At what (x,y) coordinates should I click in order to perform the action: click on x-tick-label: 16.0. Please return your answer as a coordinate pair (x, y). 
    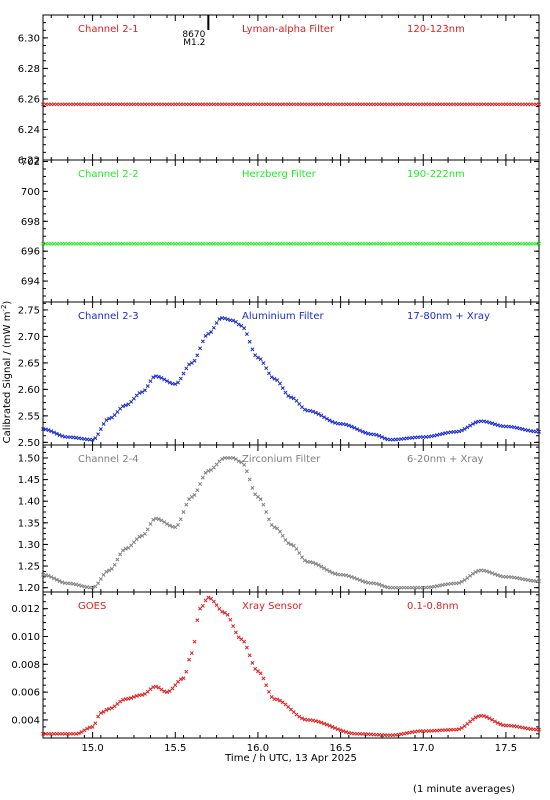
    Looking at the image, I should click on (258, 748).